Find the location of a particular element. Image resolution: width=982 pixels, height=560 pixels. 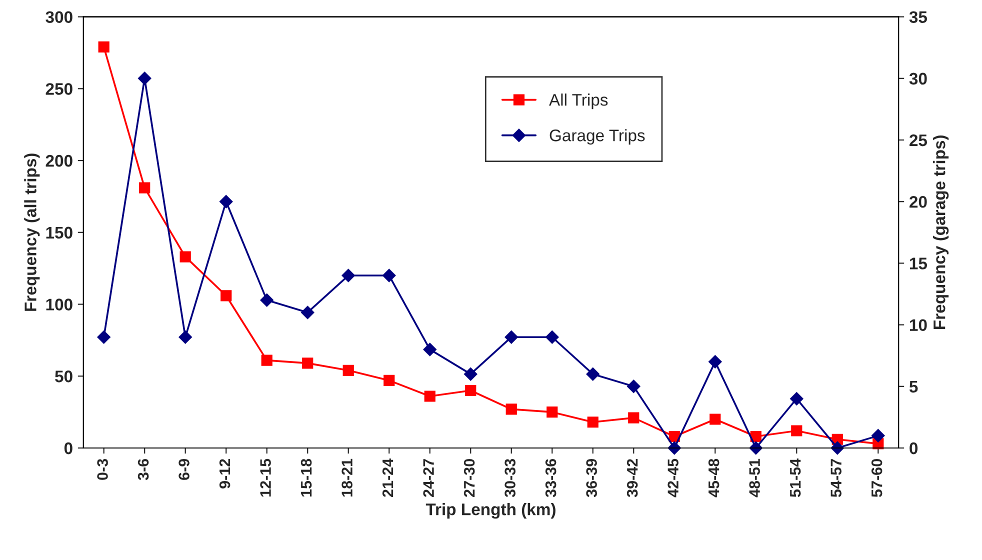

x-tick-label: 3-6 is located at coordinates (143, 469).